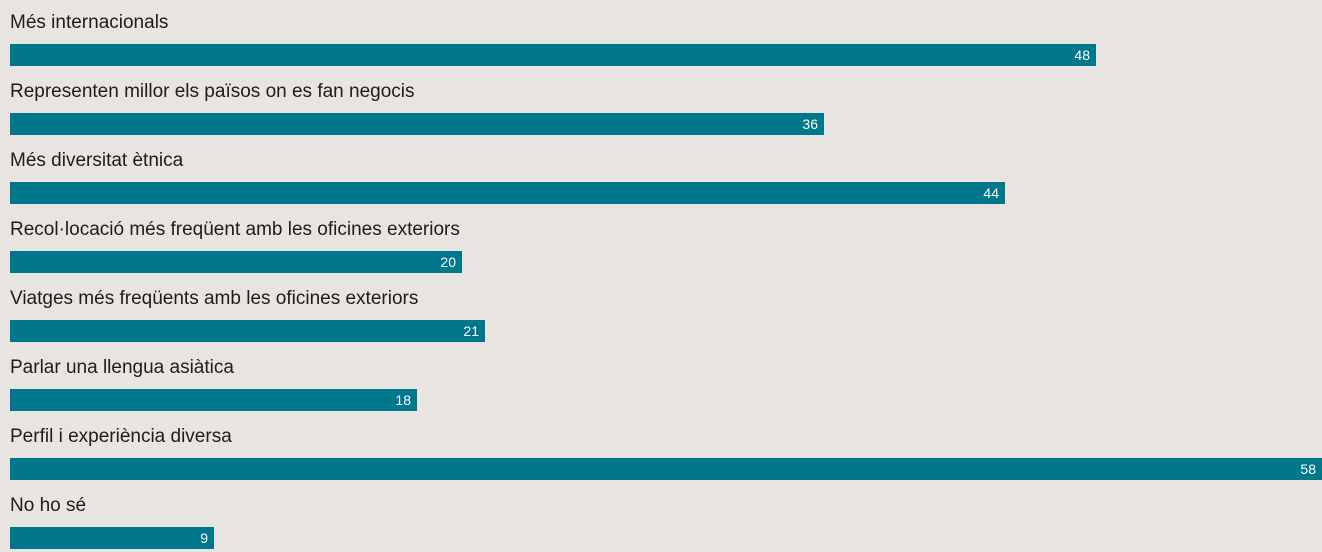 Image resolution: width=1322 pixels, height=552 pixels. Describe the element at coordinates (507, 193) in the screenshot. I see `bar: 44` at that location.